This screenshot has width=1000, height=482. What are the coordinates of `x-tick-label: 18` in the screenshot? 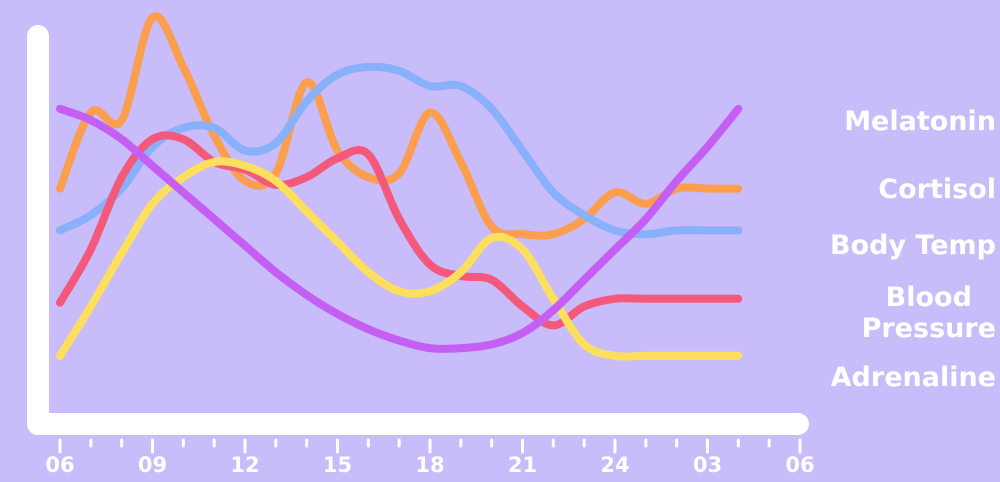 It's located at (429, 465).